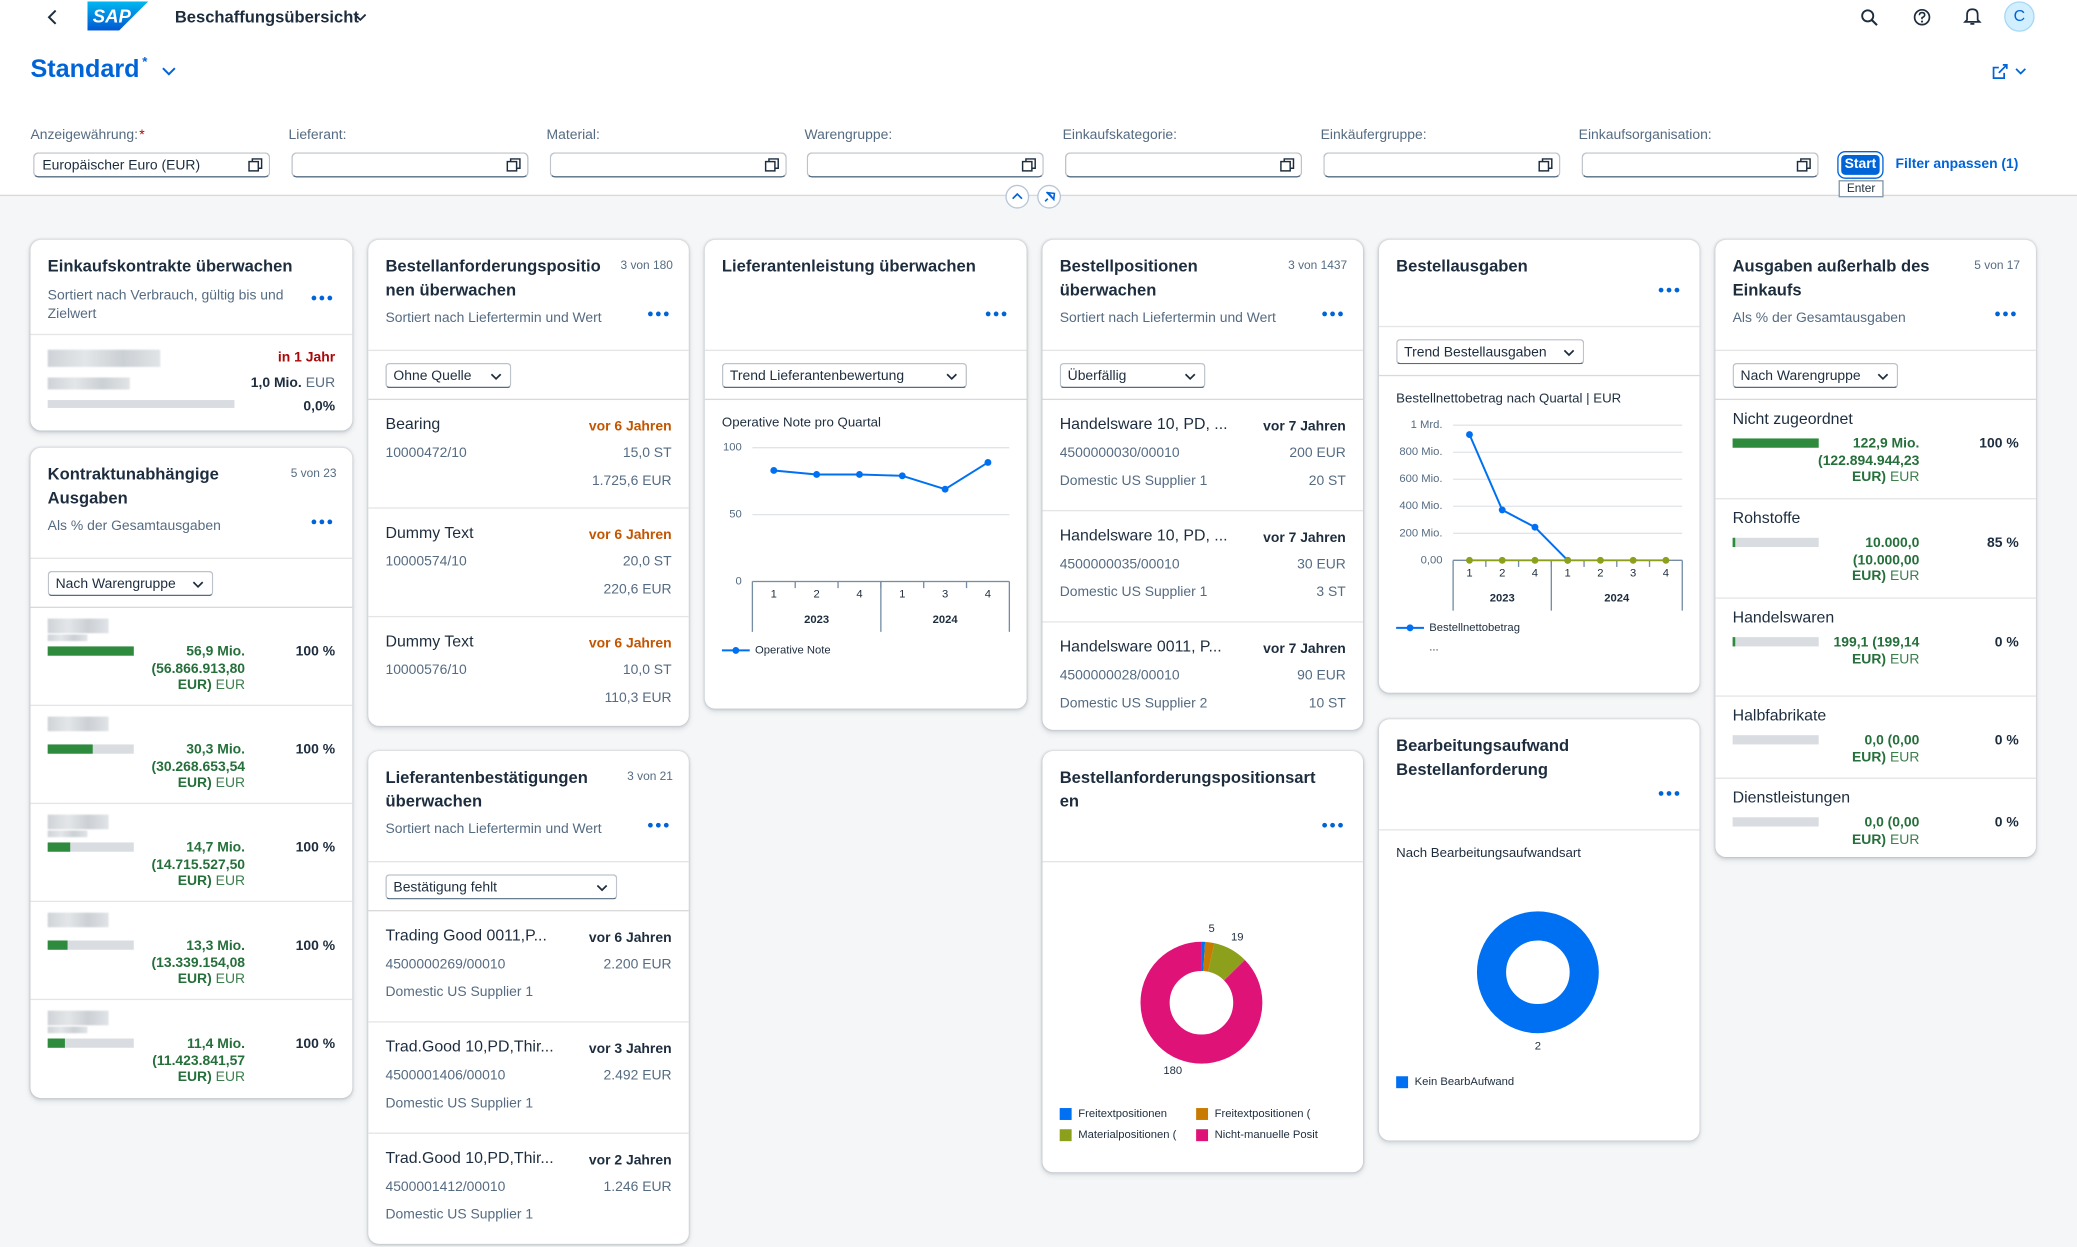 The height and width of the screenshot is (1247, 2077). I want to click on x-tick-label: 2, so click(816, 595).